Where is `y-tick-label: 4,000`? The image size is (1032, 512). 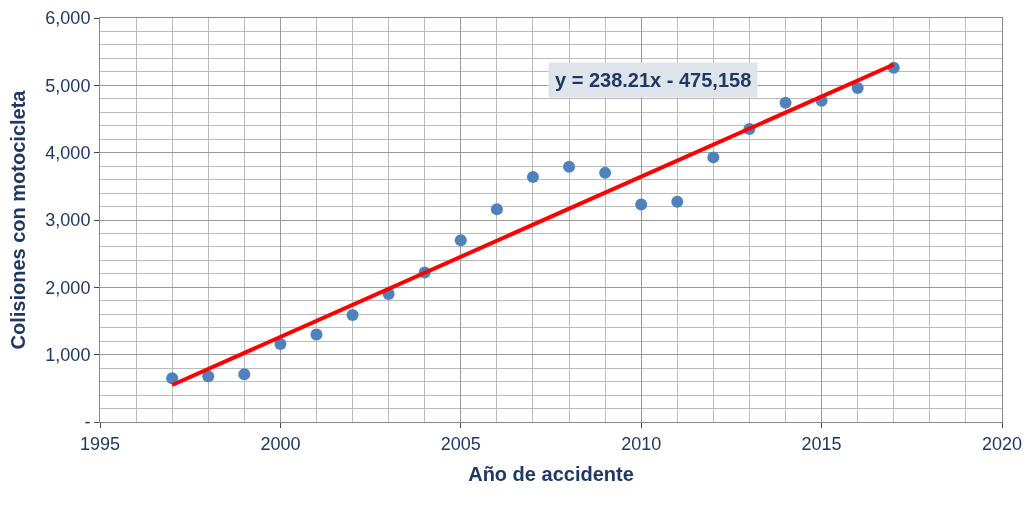
y-tick-label: 4,000 is located at coordinates (68, 152).